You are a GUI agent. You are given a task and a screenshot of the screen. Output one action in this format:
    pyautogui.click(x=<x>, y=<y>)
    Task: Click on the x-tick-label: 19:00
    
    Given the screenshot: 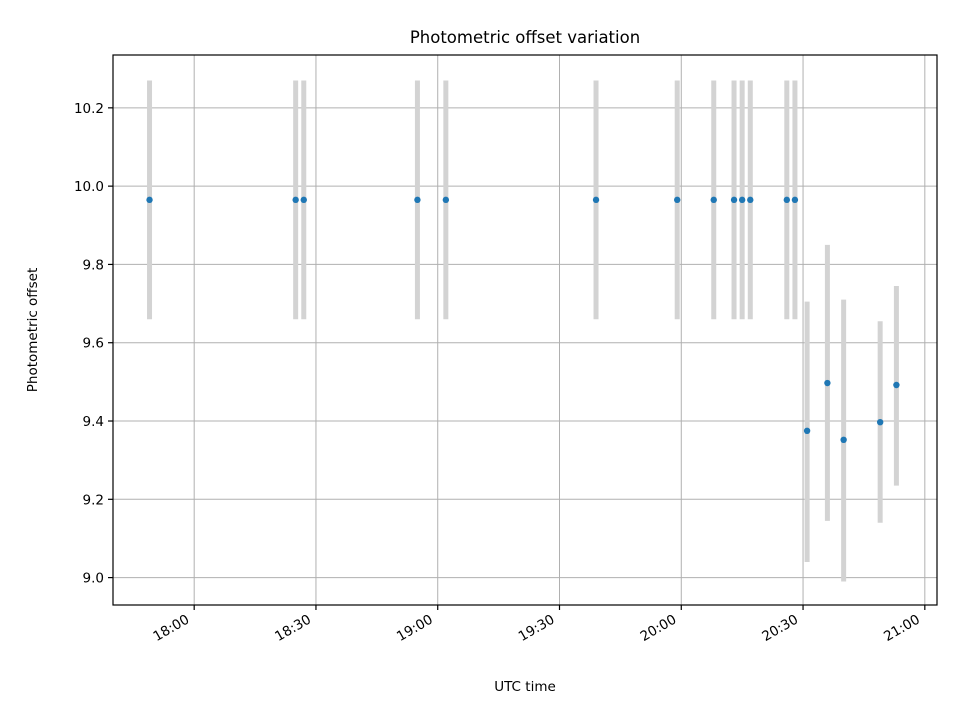 What is the action you would take?
    pyautogui.click(x=415, y=628)
    